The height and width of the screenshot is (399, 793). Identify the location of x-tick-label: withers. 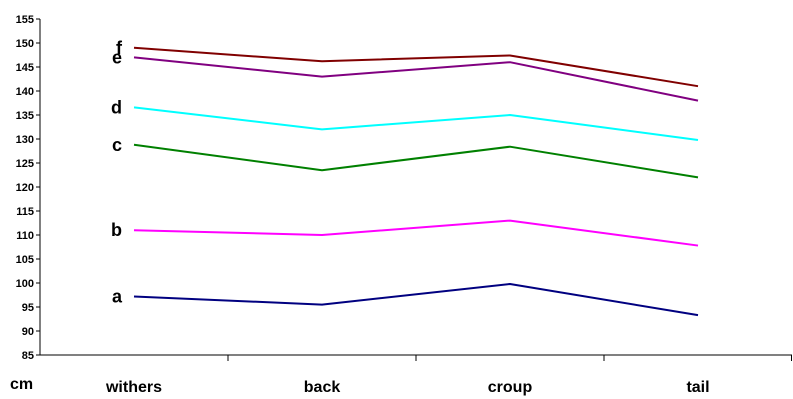
(133, 387).